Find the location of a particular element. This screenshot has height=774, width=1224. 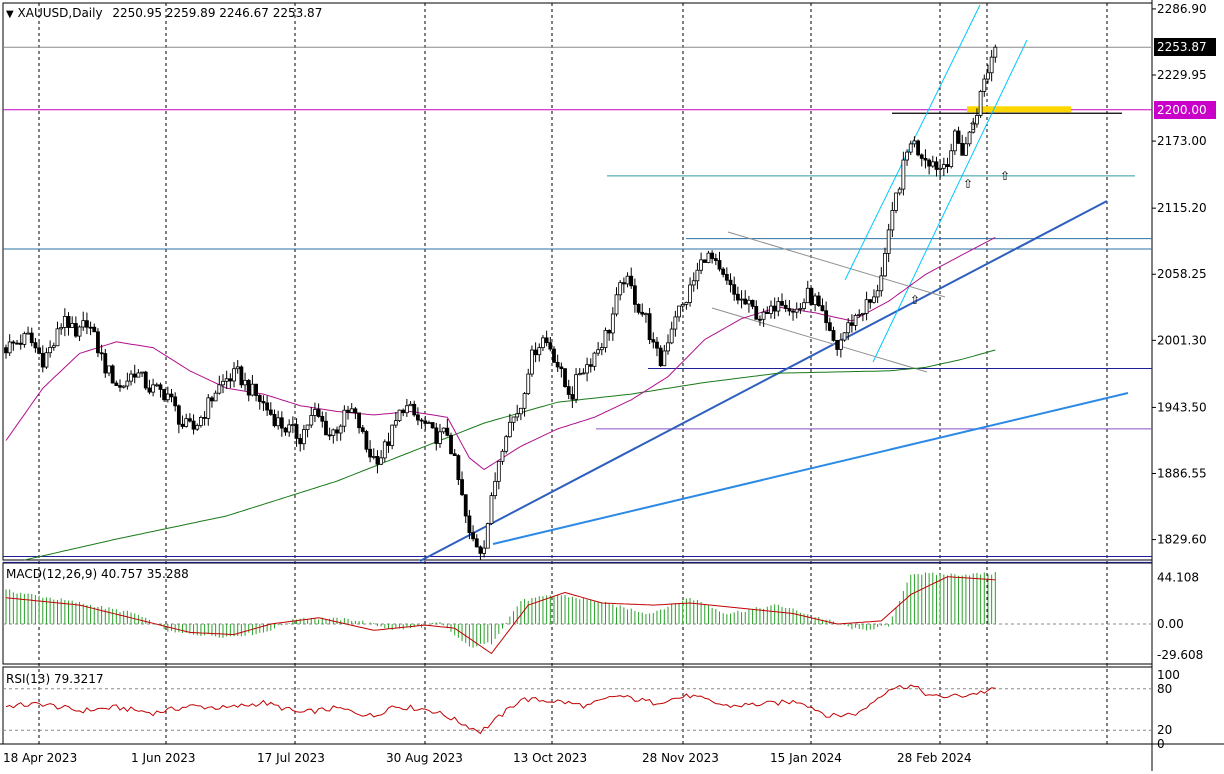

x-tick-label: 18 Apr 2023 is located at coordinates (40, 758).